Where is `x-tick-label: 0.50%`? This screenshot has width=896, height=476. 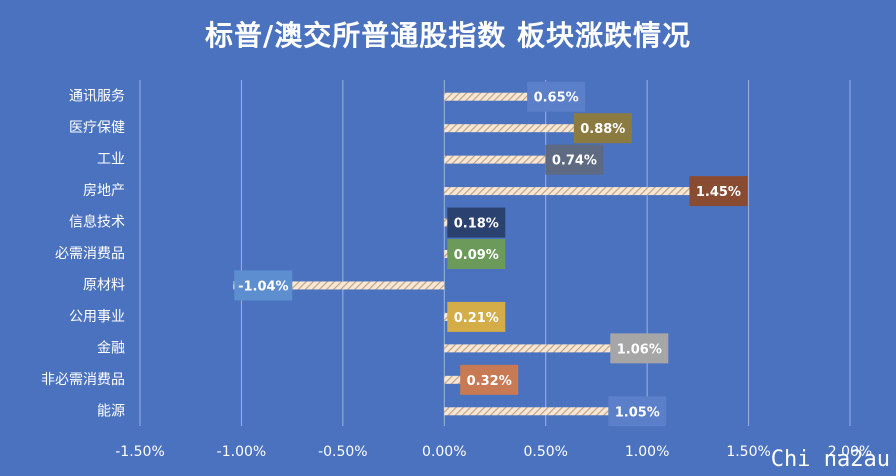 x-tick-label: 0.50% is located at coordinates (545, 452).